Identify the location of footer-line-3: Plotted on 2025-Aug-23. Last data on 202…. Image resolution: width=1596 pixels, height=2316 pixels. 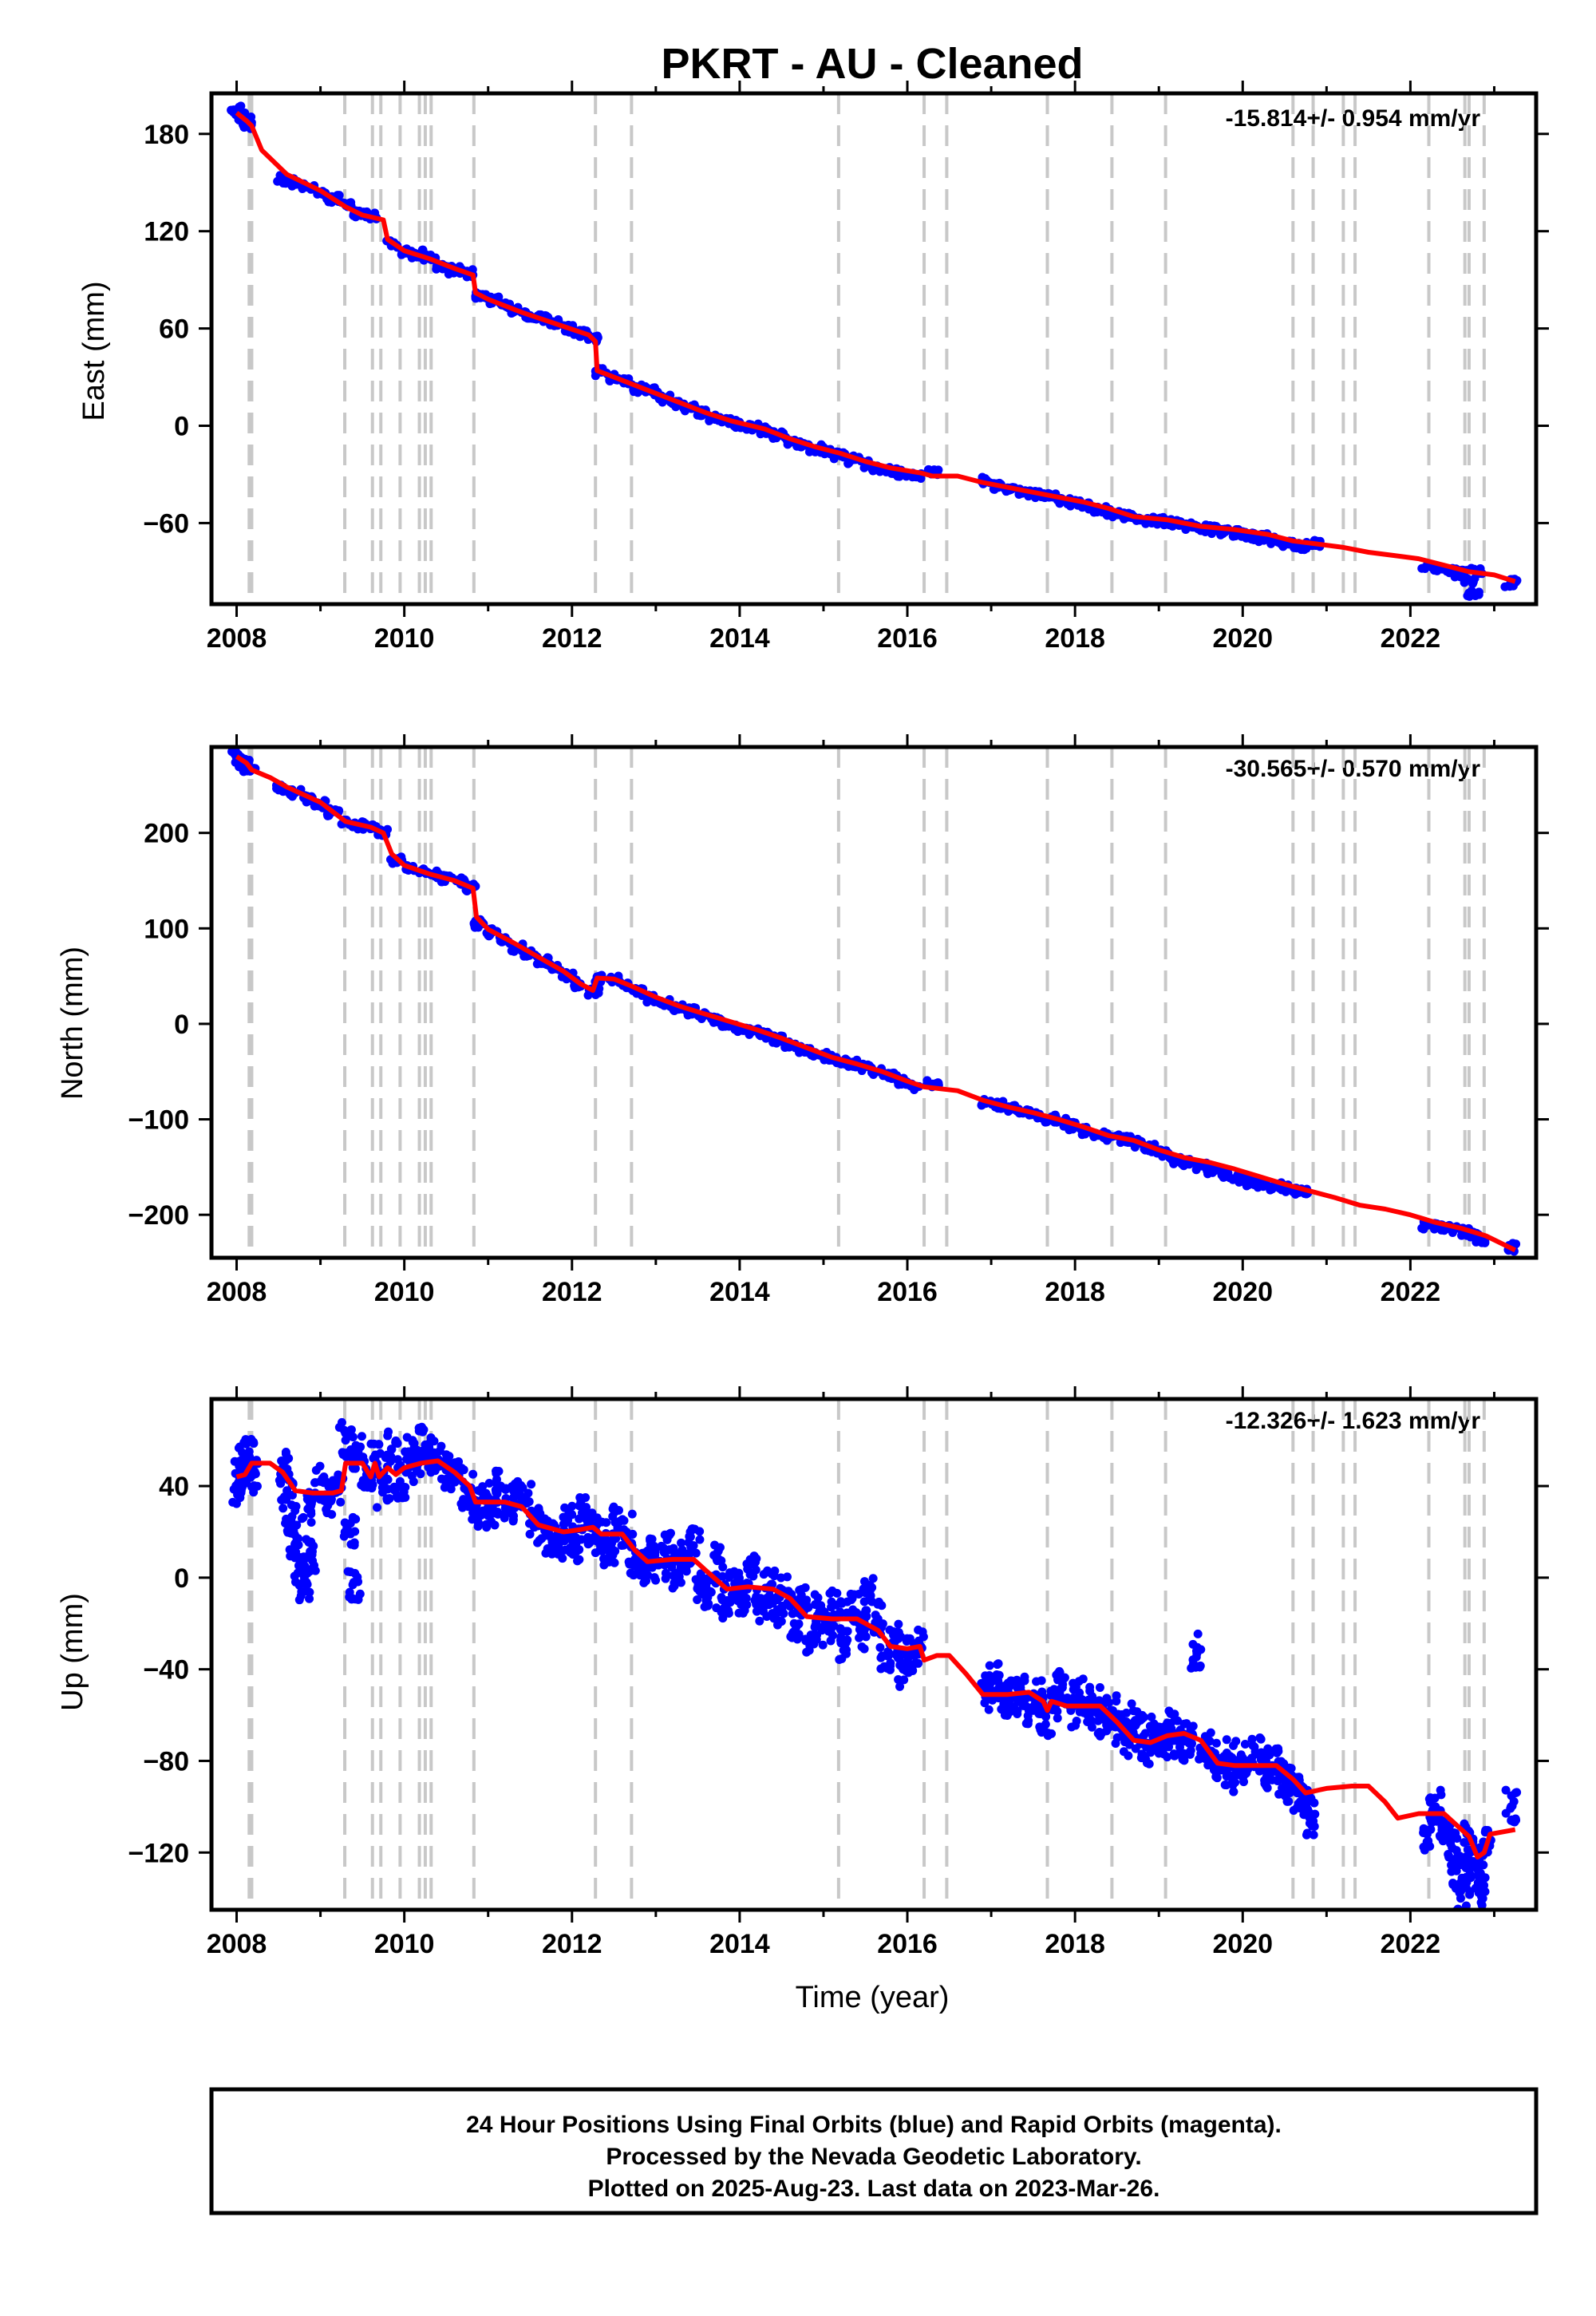
(874, 2189).